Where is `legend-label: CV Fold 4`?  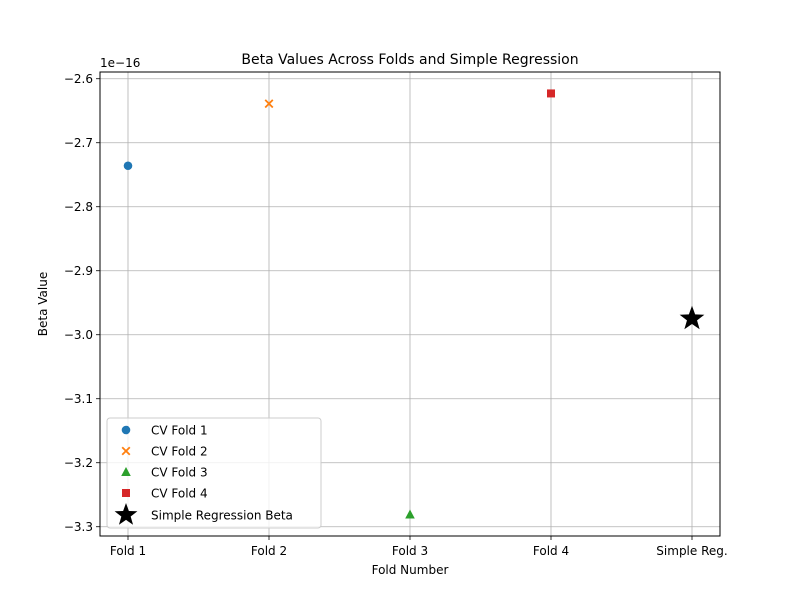
legend-label: CV Fold 4 is located at coordinates (179, 494).